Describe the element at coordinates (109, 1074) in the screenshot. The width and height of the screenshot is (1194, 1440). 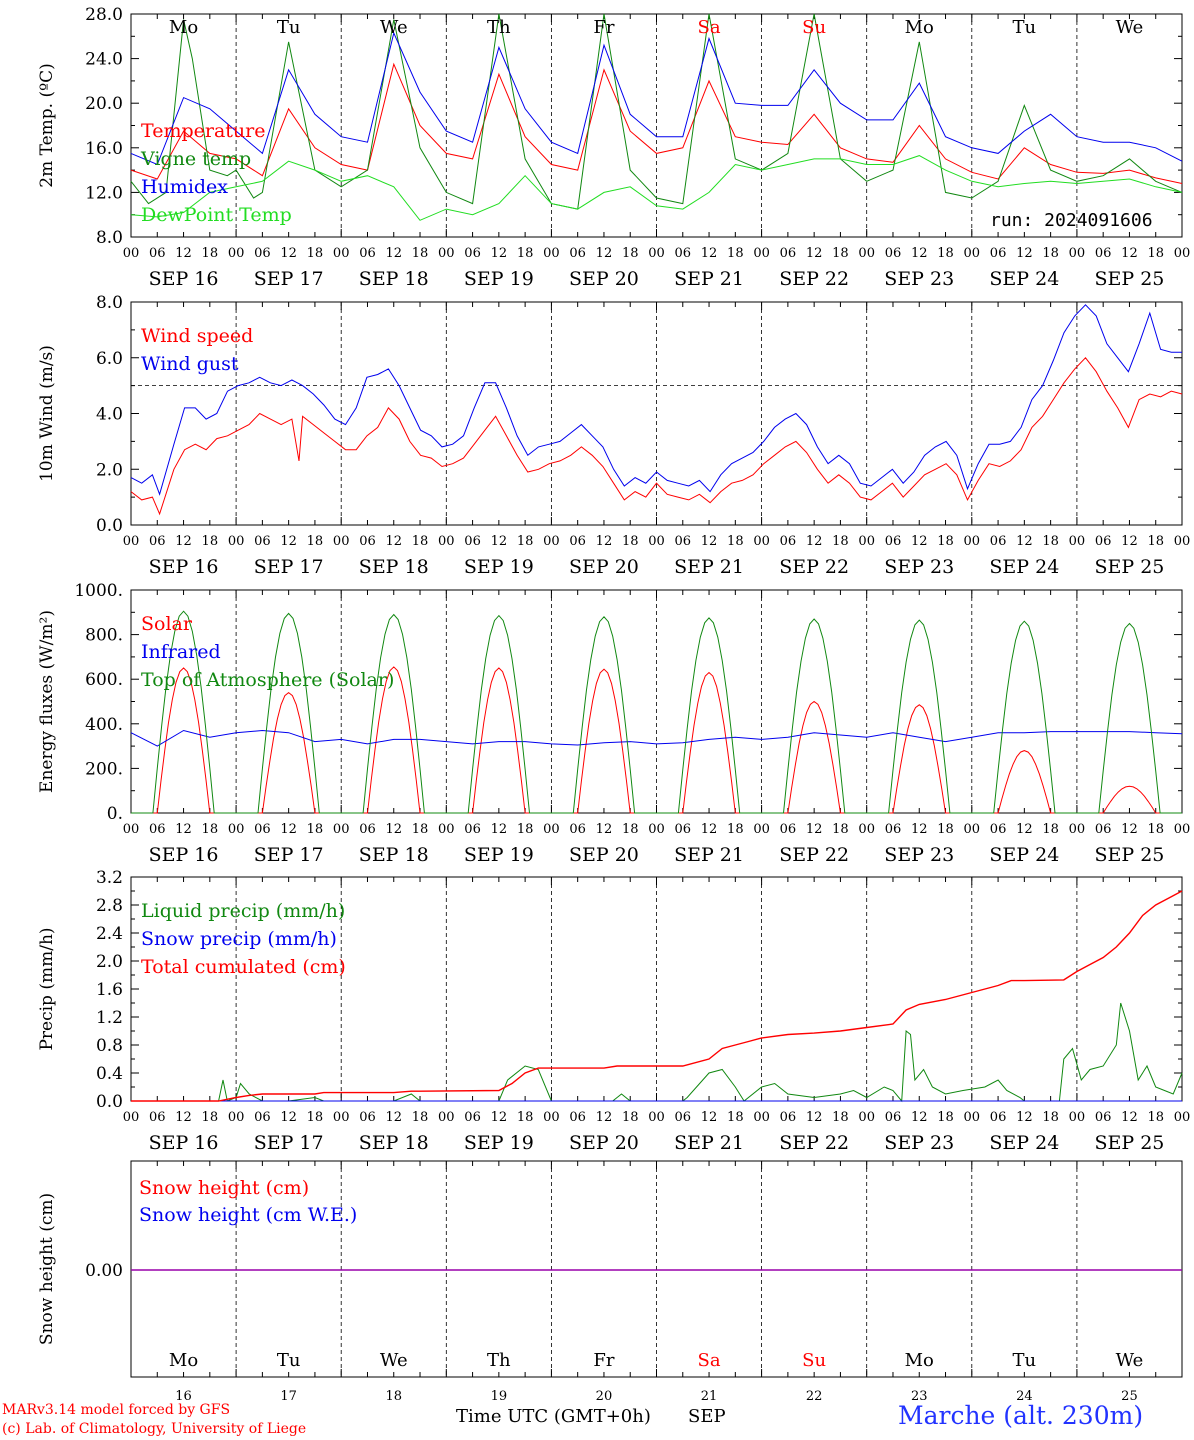
I see `y-tick-label: 0.4` at that location.